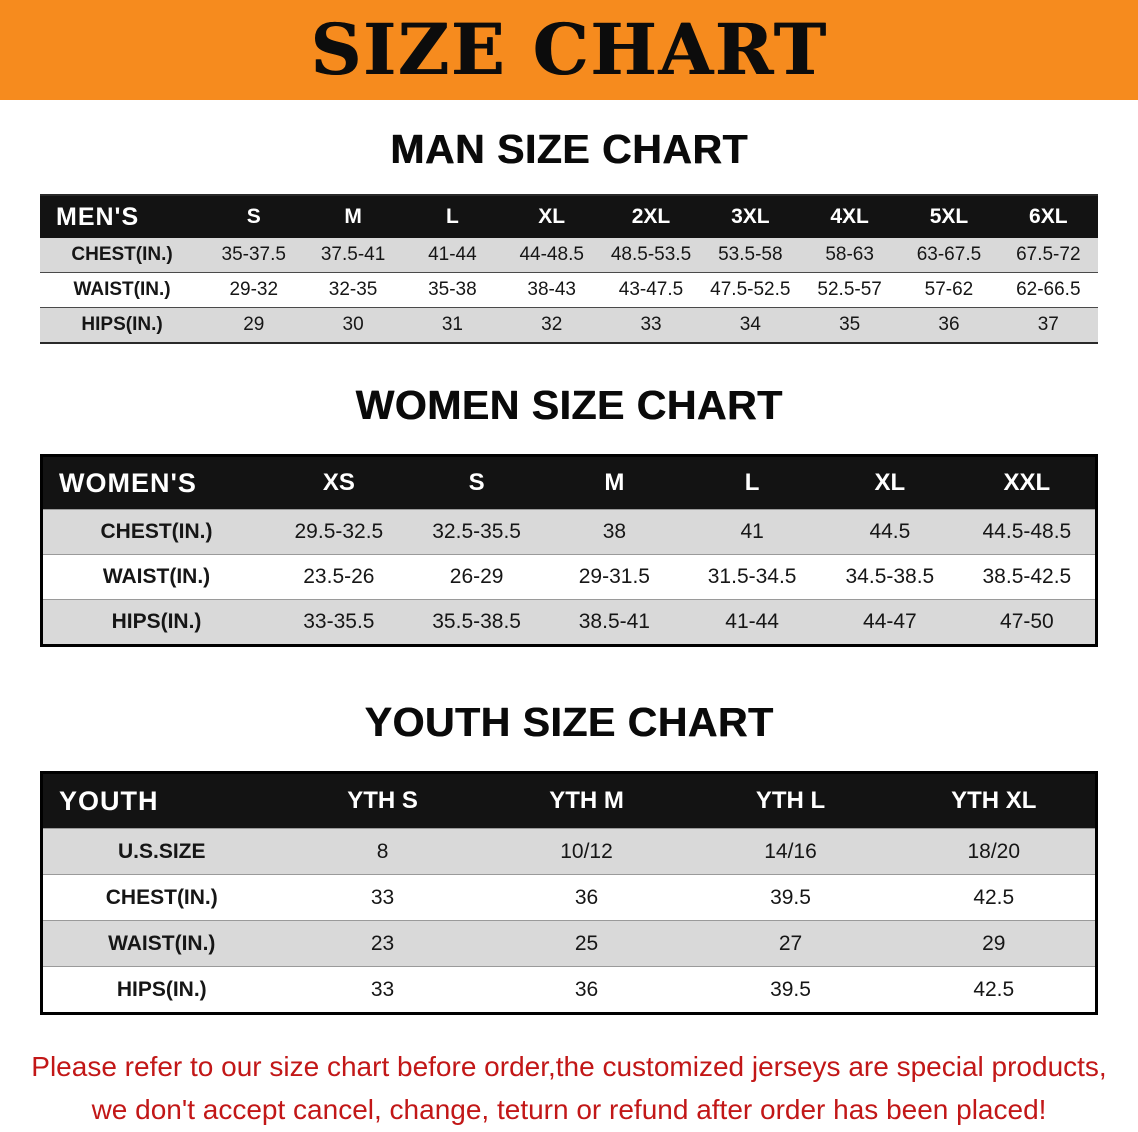 This screenshot has width=1138, height=1132. I want to click on size-cell: 33-35.5, so click(339, 621).